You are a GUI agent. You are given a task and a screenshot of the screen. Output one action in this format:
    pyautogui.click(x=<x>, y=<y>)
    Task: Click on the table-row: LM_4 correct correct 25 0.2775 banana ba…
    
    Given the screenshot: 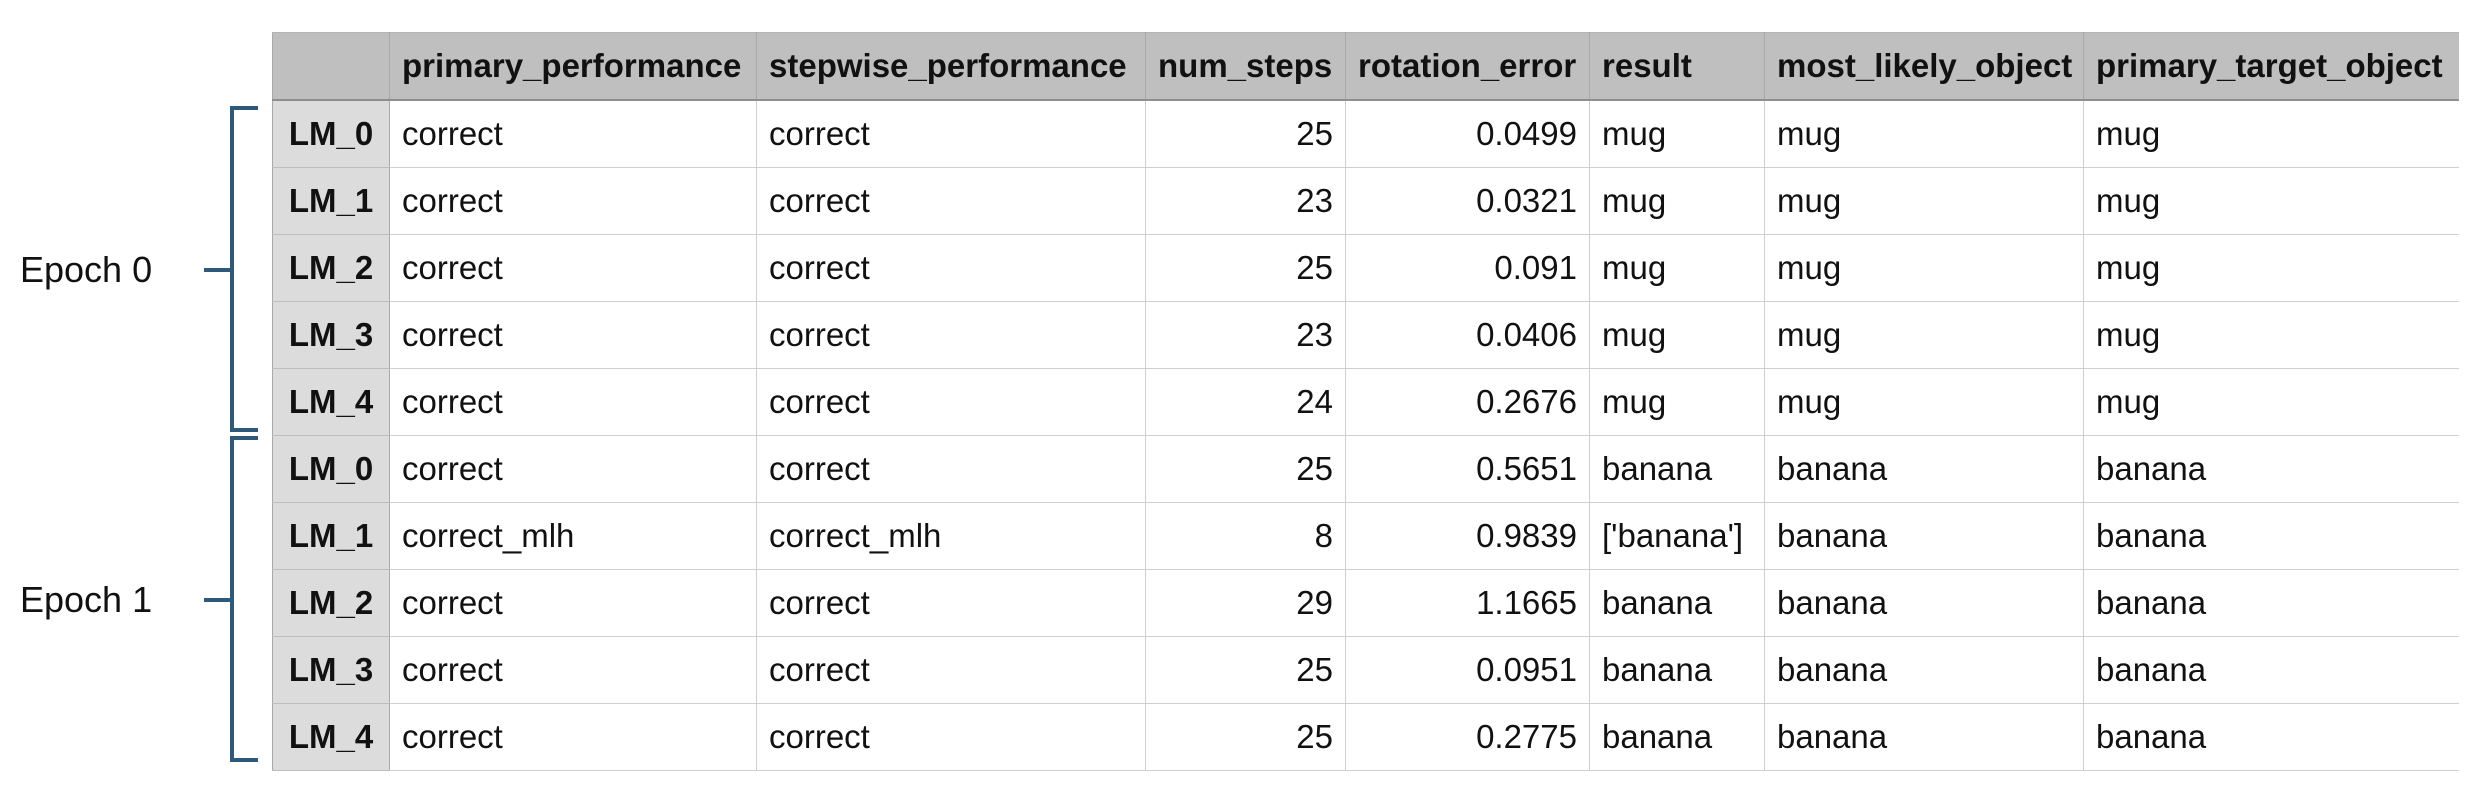 What is the action you would take?
    pyautogui.click(x=1365, y=737)
    